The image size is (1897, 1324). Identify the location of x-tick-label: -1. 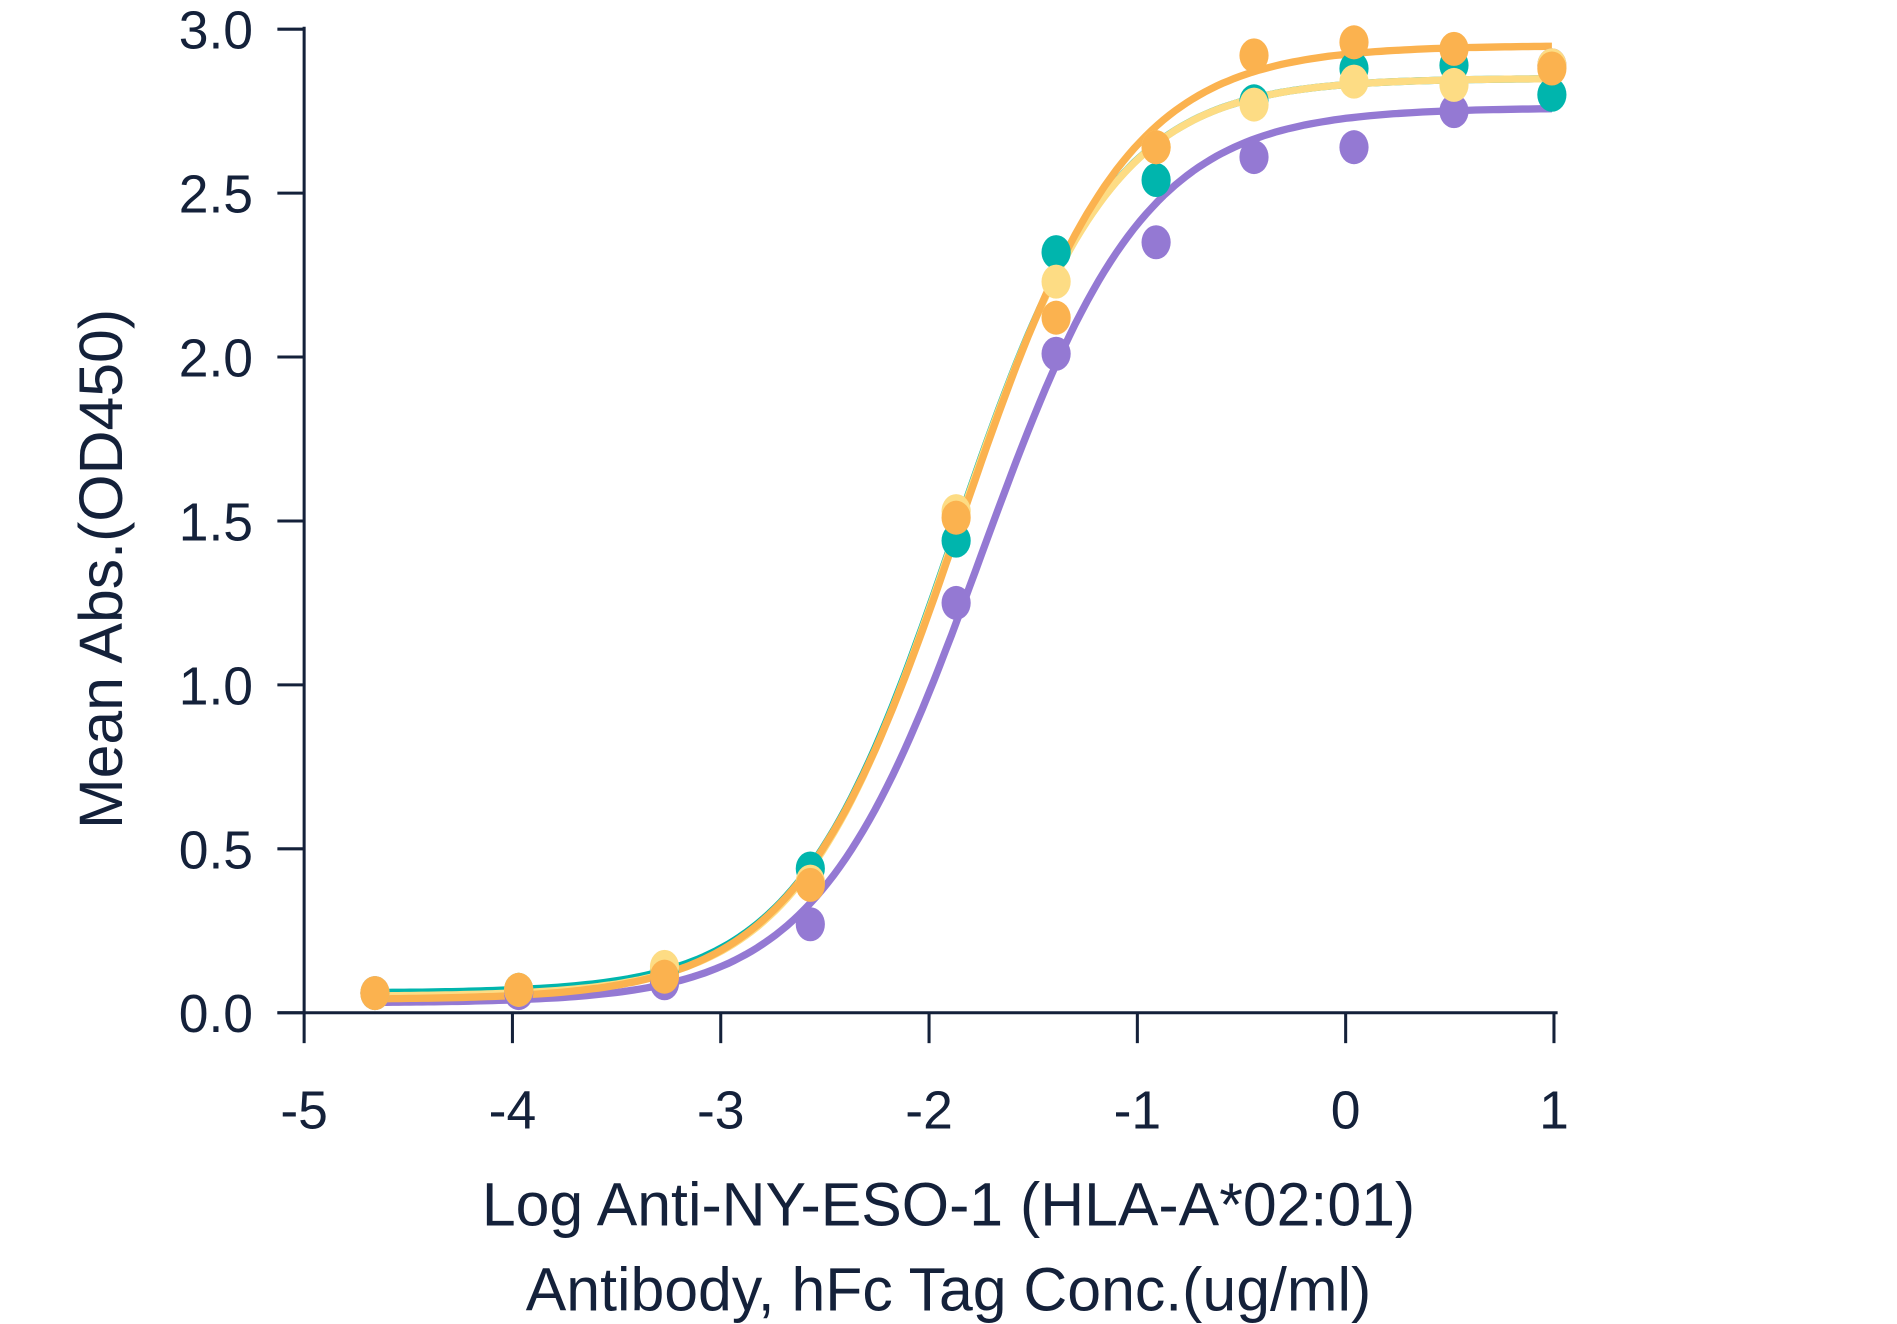
(1138, 1110).